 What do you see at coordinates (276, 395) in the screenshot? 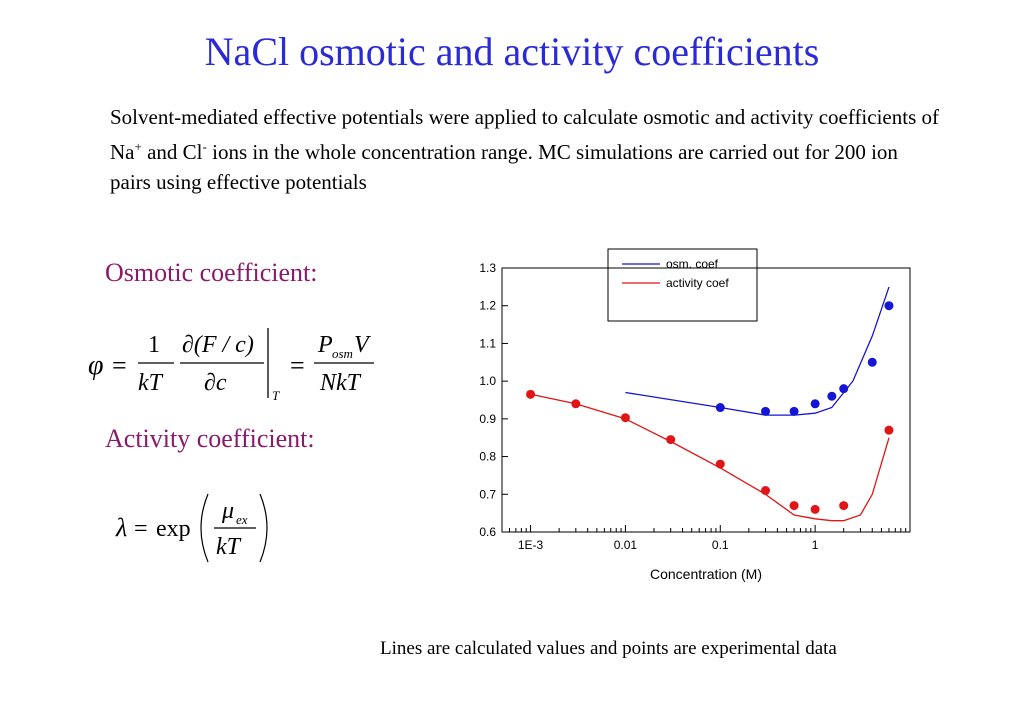
I see `subscript-T: T` at bounding box center [276, 395].